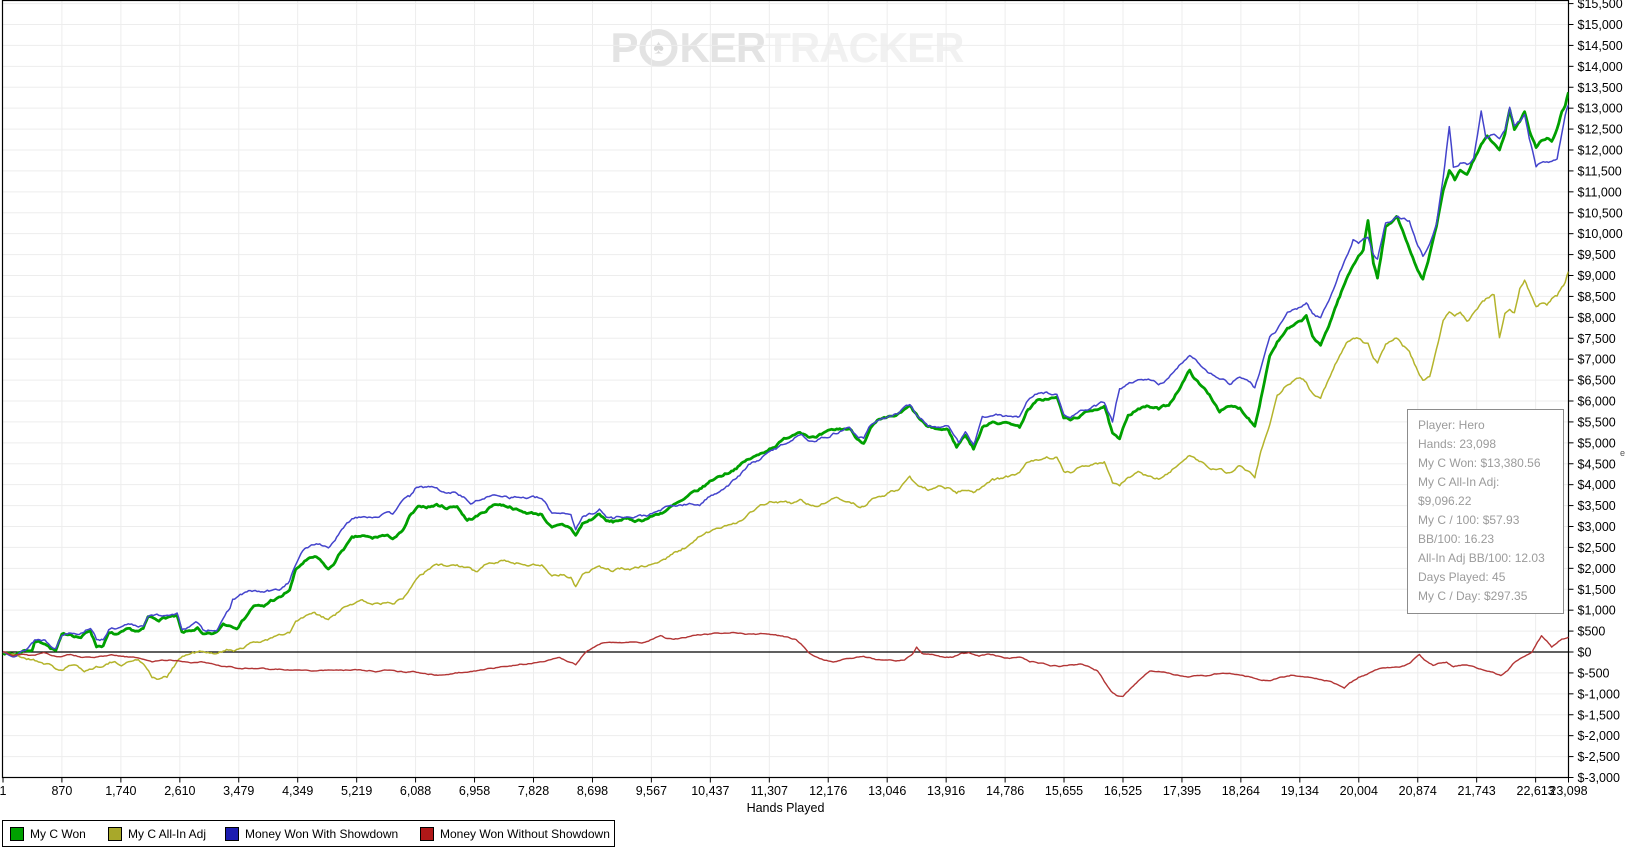 The height and width of the screenshot is (850, 1633). Describe the element at coordinates (1597, 611) in the screenshot. I see `y-tick-label: $1,000` at that location.